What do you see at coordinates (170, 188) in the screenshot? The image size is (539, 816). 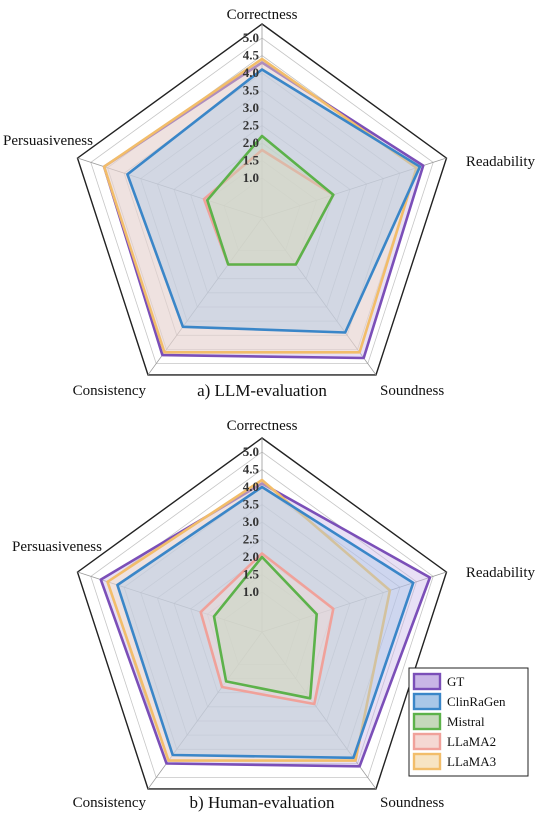 I see `spoke-persuasiveness` at bounding box center [170, 188].